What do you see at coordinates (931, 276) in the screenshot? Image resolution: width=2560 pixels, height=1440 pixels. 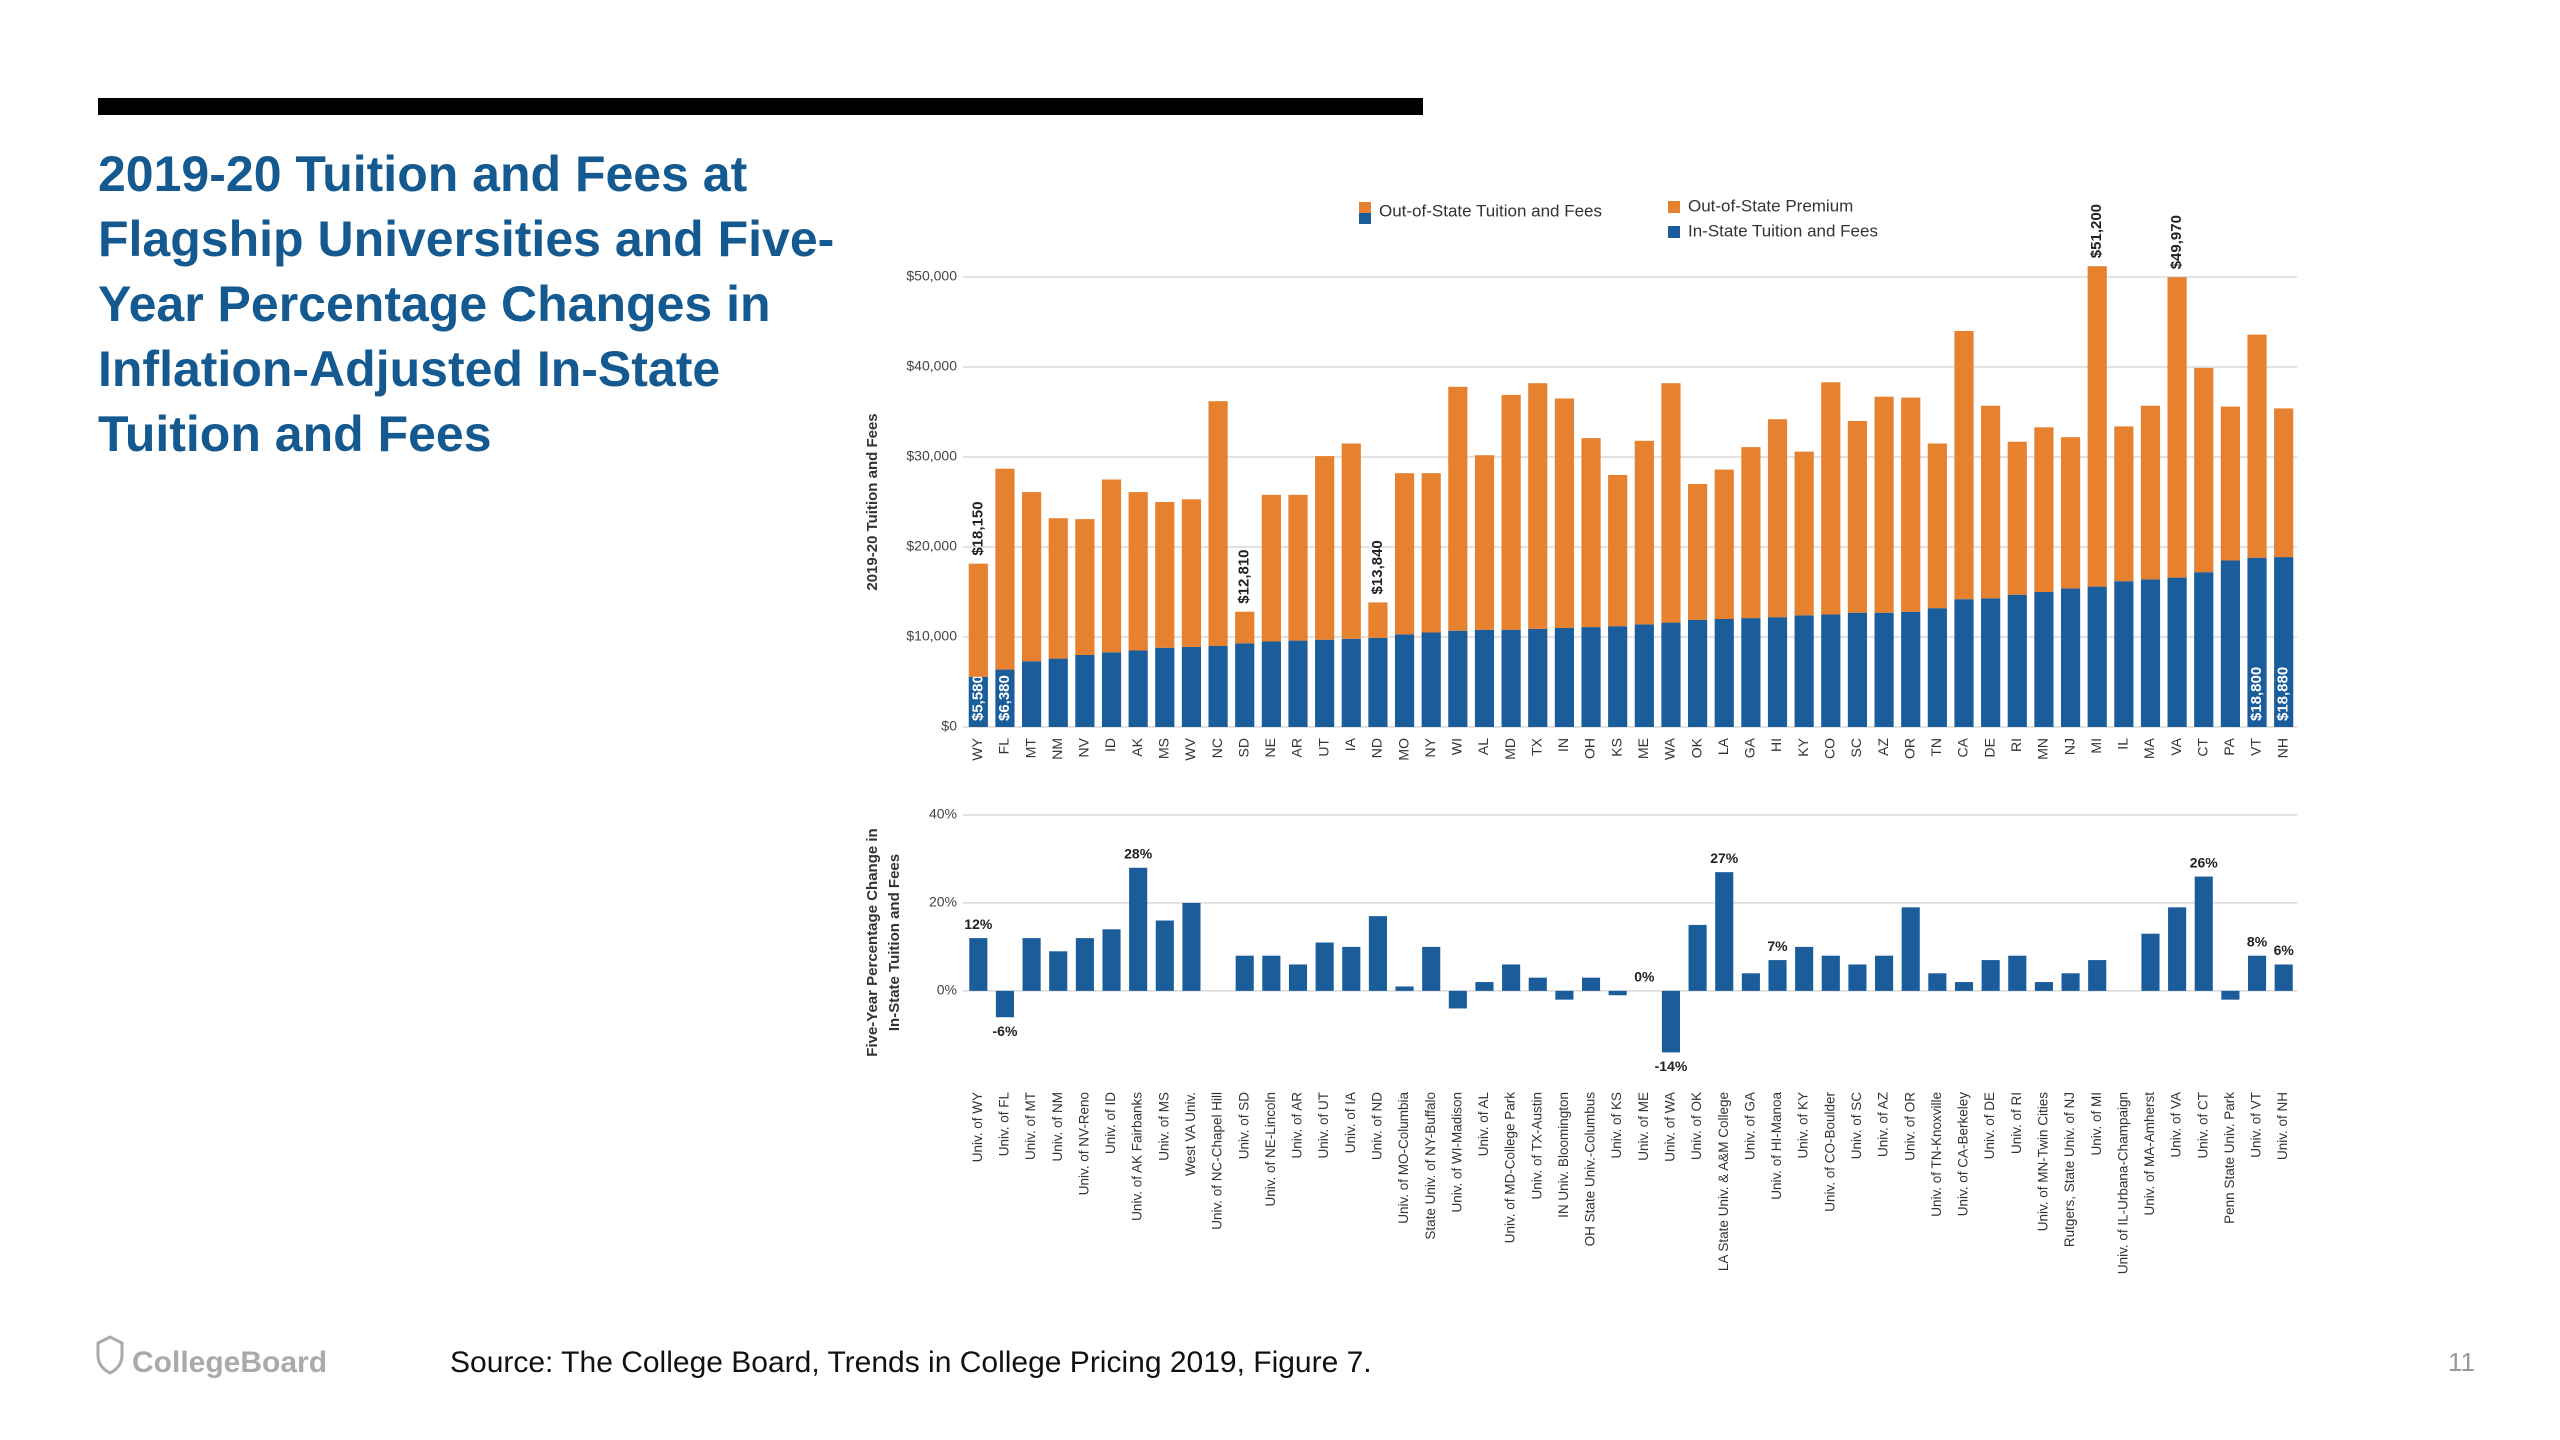 I see `y-tick-label: $50,000` at bounding box center [931, 276].